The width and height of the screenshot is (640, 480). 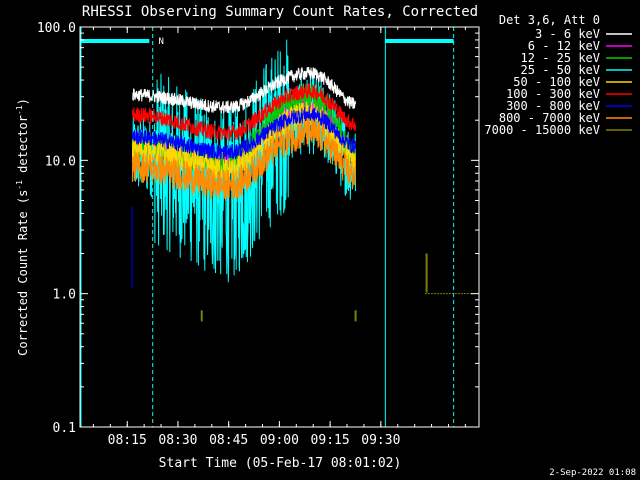 What do you see at coordinates (177, 440) in the screenshot?
I see `x-tick-label: 08:30` at bounding box center [177, 440].